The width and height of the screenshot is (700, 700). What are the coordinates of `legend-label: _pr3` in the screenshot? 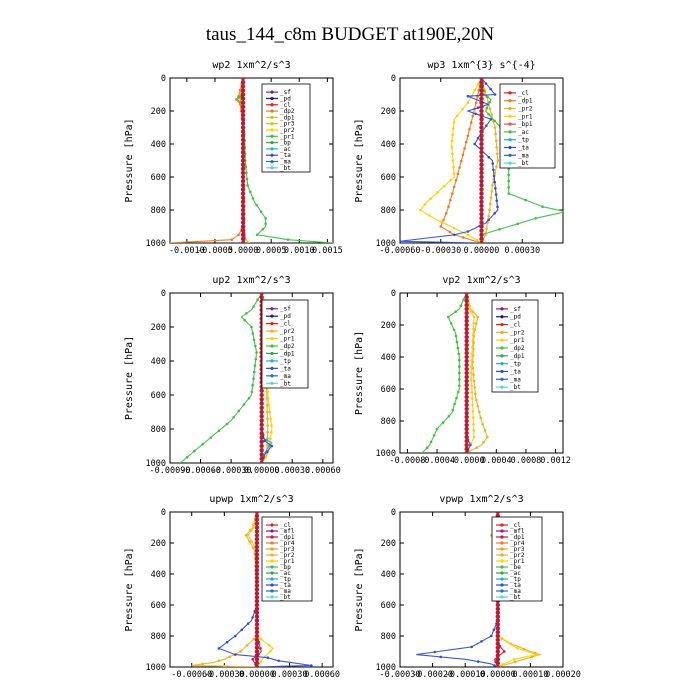 It's located at (287, 549).